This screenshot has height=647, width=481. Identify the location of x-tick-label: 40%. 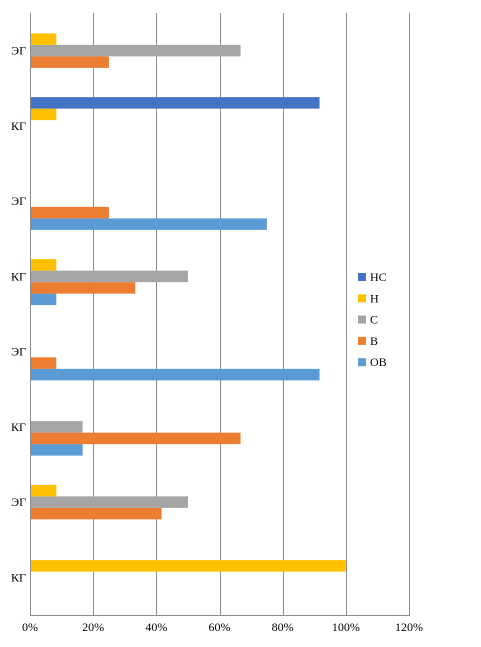
(156, 627).